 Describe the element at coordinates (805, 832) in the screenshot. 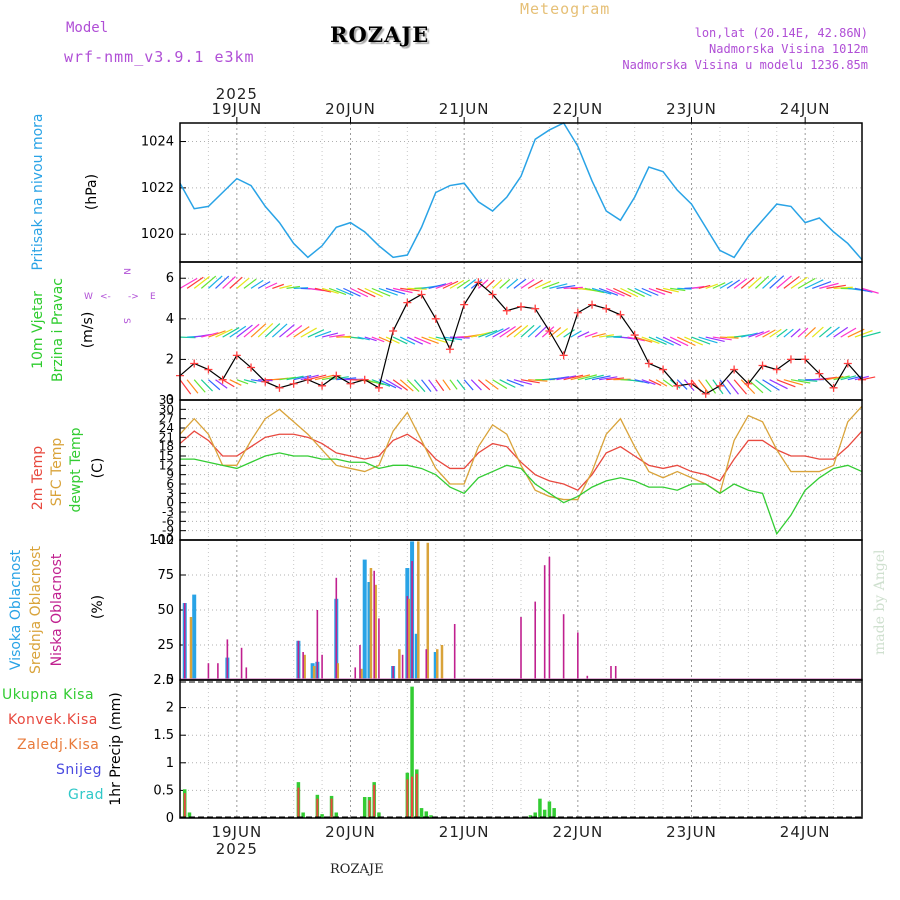

I see `bottom-date-label: 24JUN` at that location.